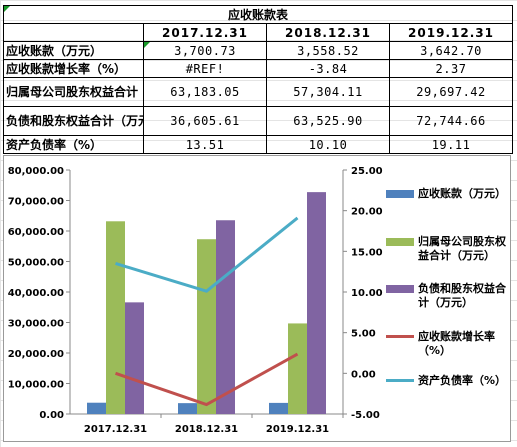 This screenshot has width=517, height=447. Describe the element at coordinates (36, 324) in the screenshot. I see `y-tick-label-left: 30,000.00` at that location.